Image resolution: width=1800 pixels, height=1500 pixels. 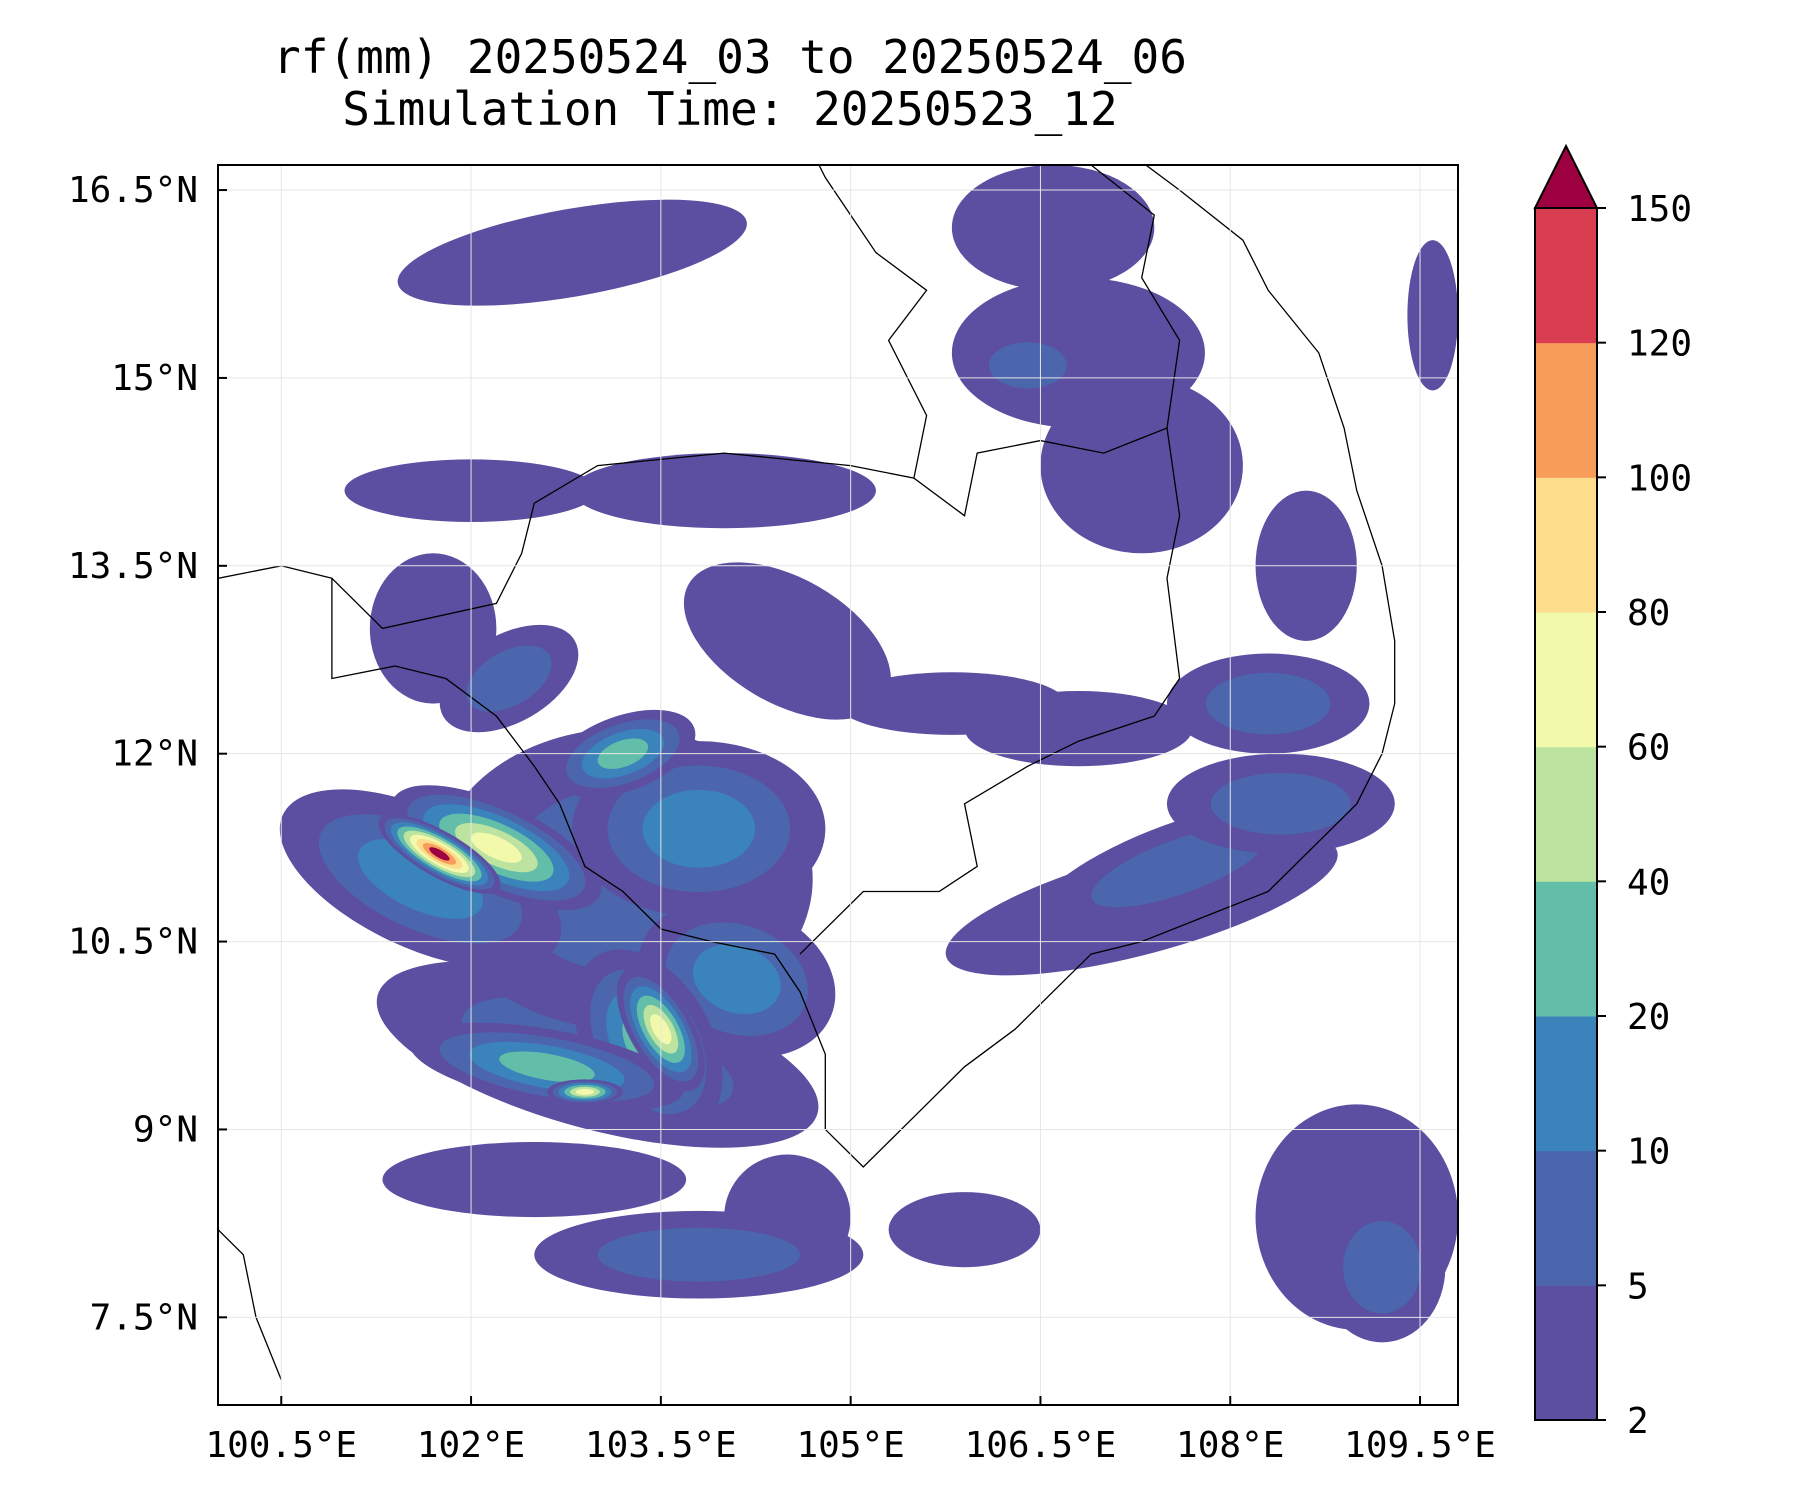 What do you see at coordinates (133, 190) in the screenshot?
I see `y-tick-label: 16.5°N` at bounding box center [133, 190].